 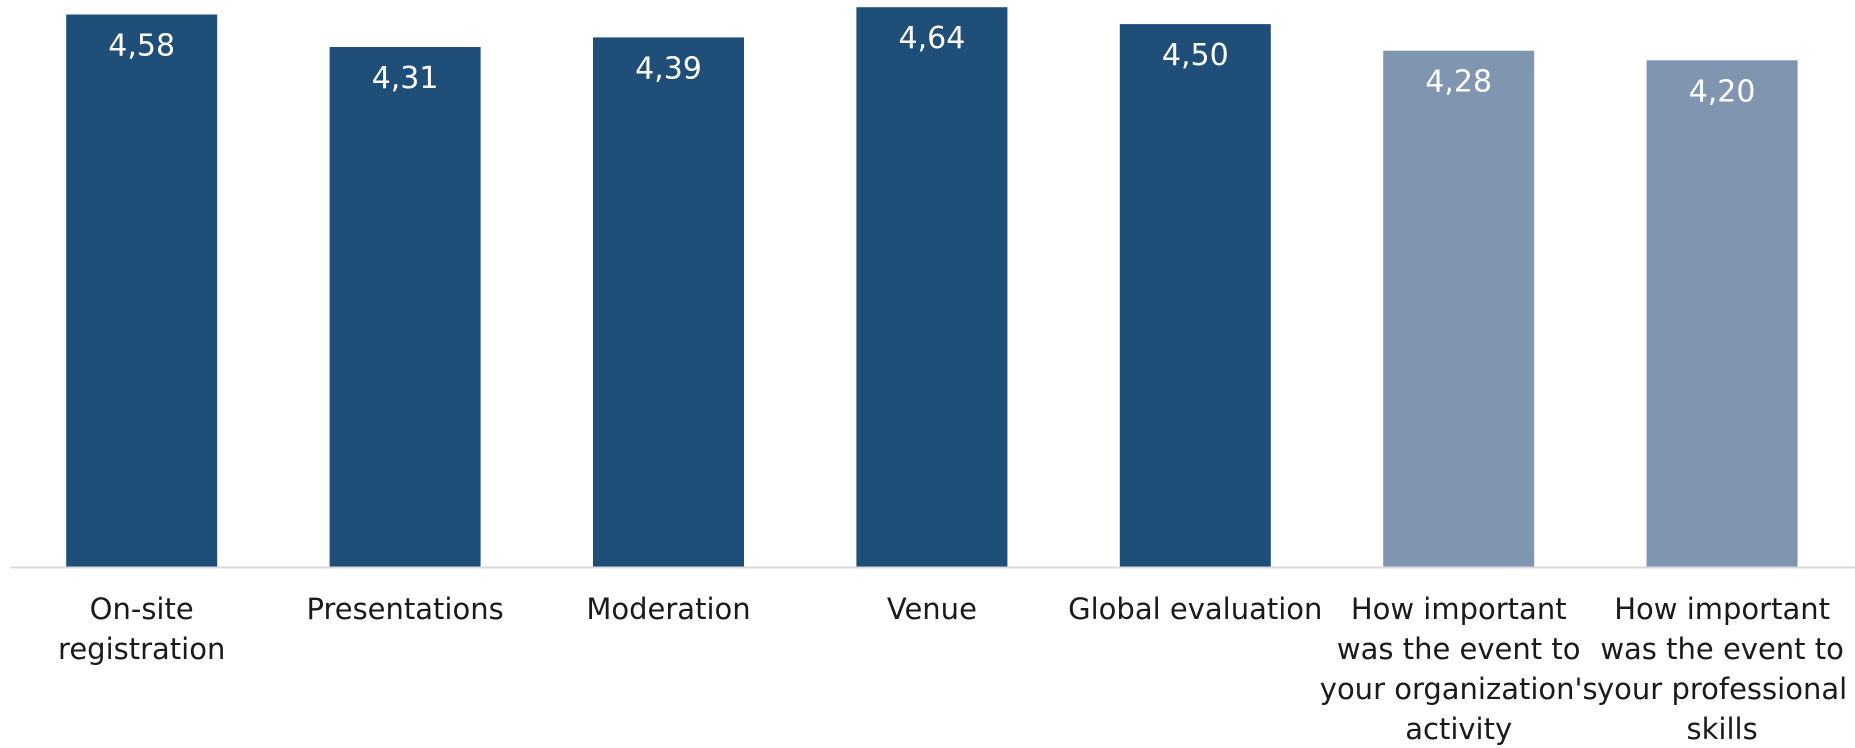 I want to click on category-label-4: Global evaluation, so click(x=1195, y=609).